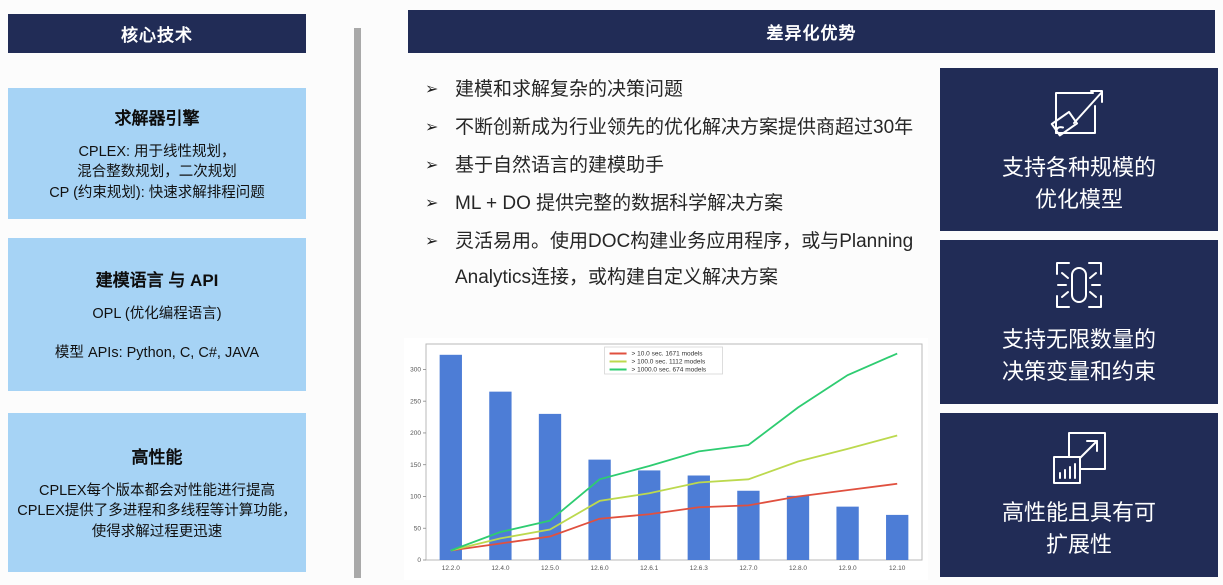  I want to click on feature-text: 高性能且具有可, so click(1078, 512).